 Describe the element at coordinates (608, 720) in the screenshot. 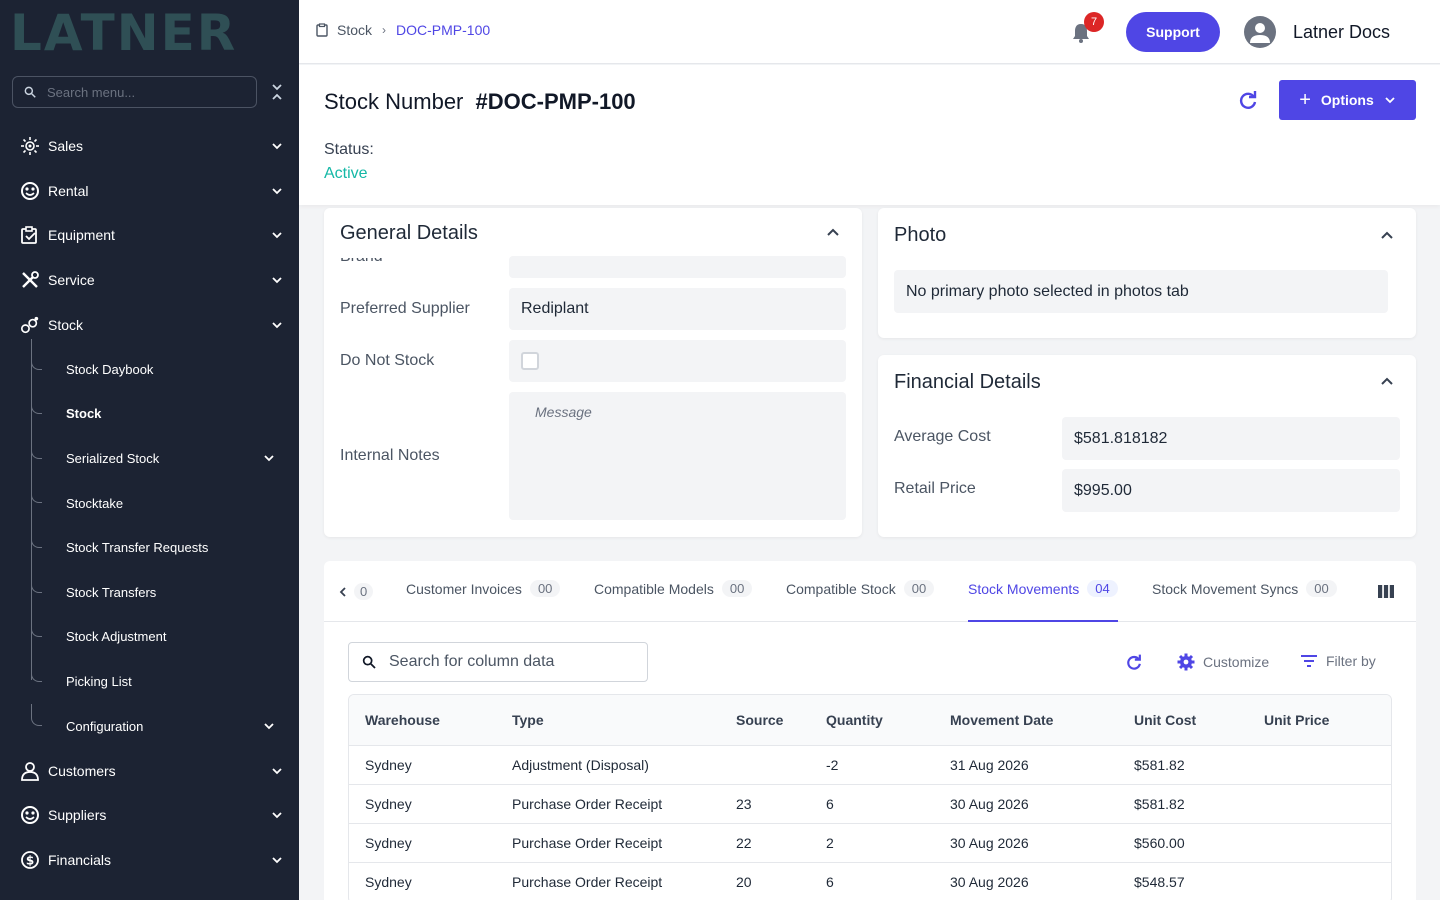

I see `column-header-type: Type` at that location.